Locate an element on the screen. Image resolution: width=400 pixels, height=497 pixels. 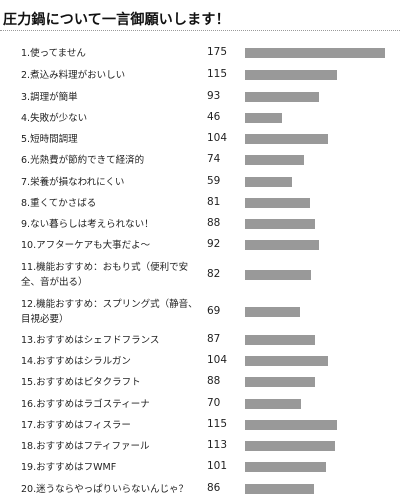
category-label: 10.アフターケアも大事だよ〜 is located at coordinates (86, 245).